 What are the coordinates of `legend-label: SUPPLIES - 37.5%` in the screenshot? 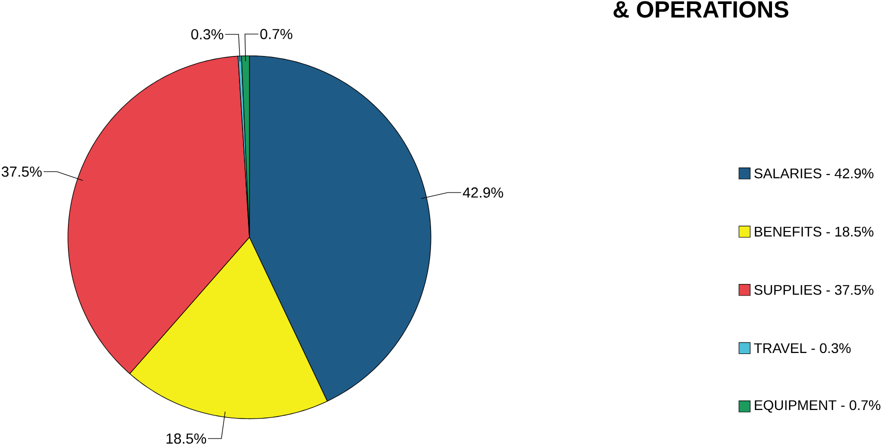 It's located at (814, 290).